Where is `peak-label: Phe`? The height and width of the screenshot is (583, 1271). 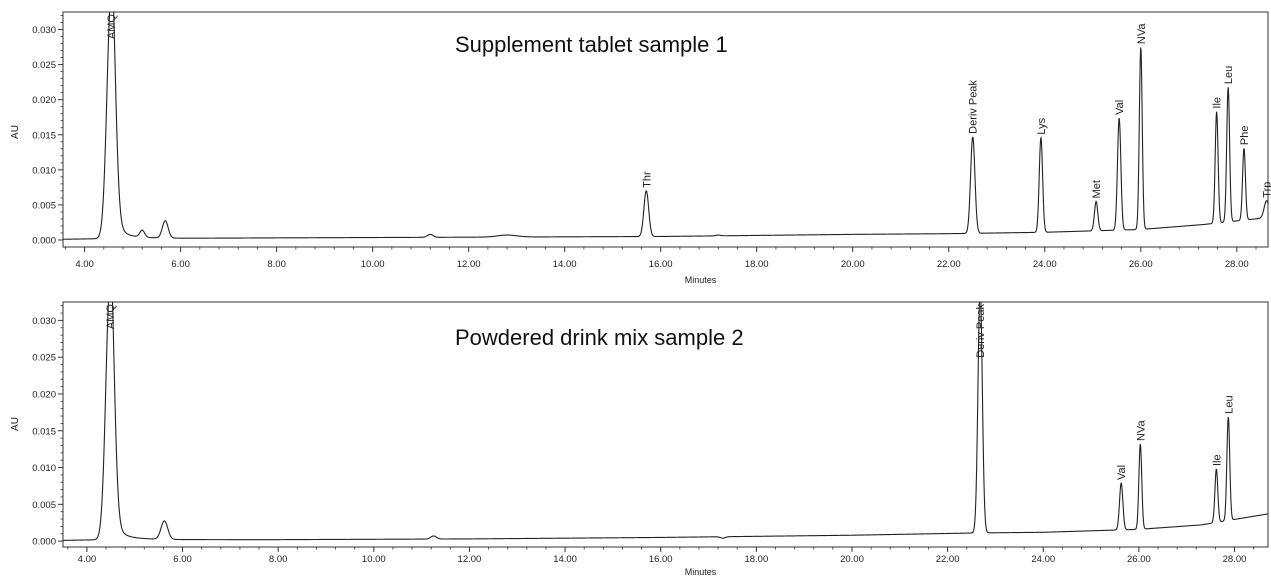
peak-label: Phe is located at coordinates (1245, 136).